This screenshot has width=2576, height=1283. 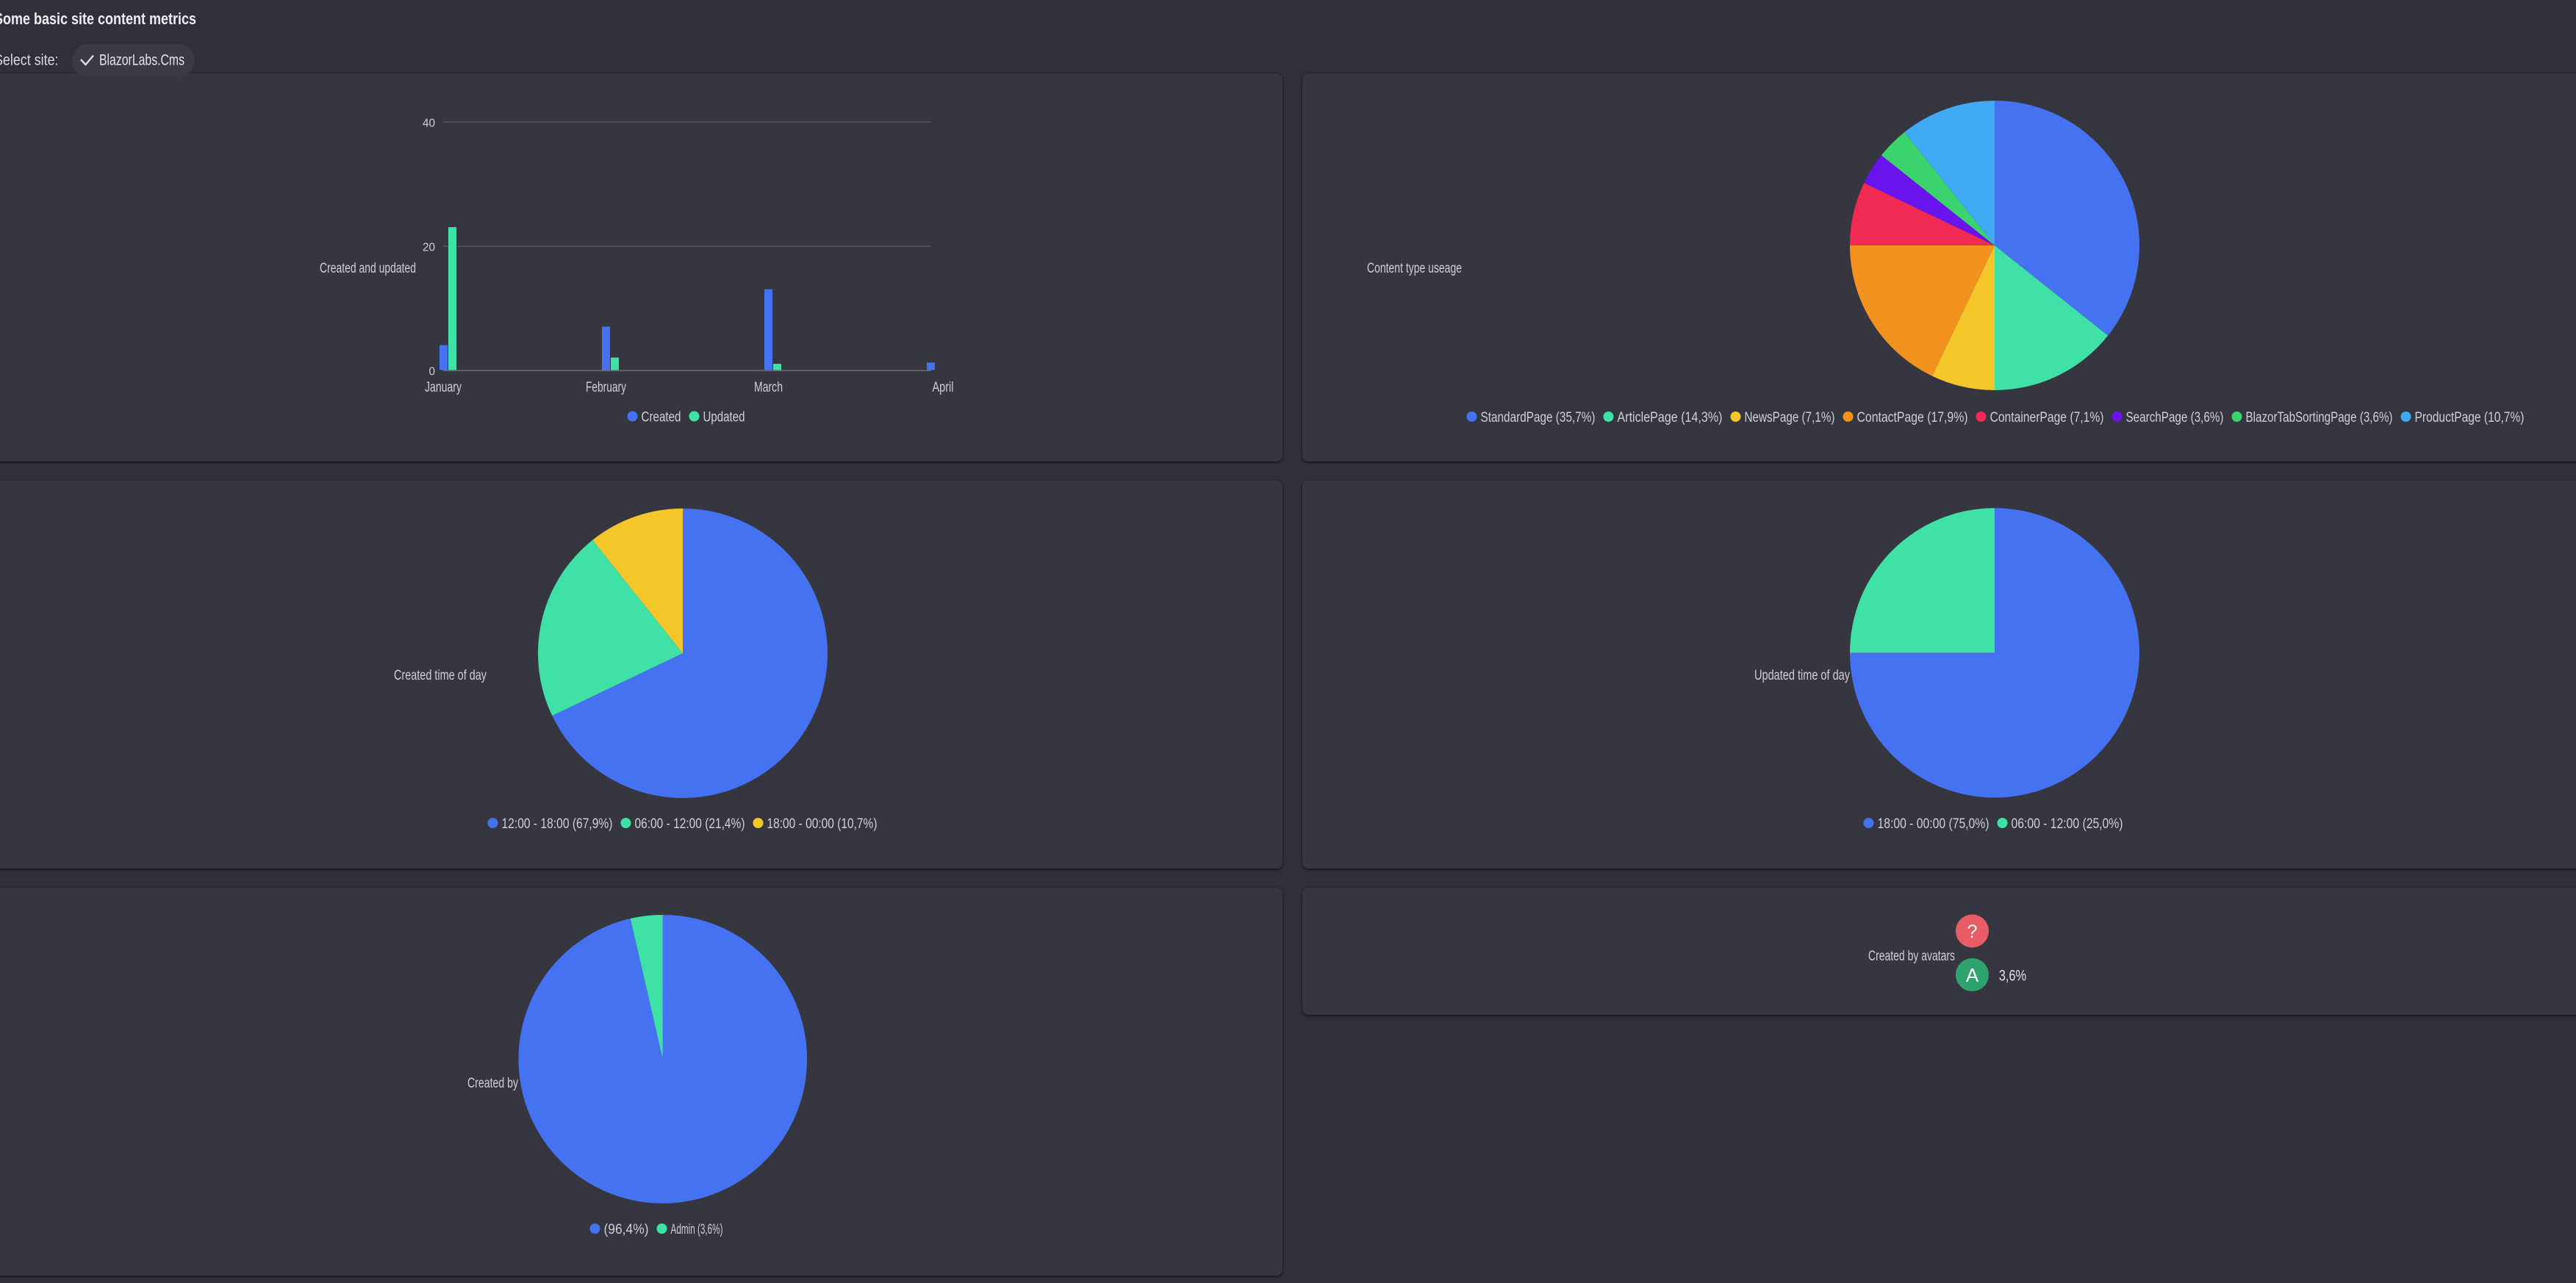 I want to click on svg-text: April, so click(x=943, y=388).